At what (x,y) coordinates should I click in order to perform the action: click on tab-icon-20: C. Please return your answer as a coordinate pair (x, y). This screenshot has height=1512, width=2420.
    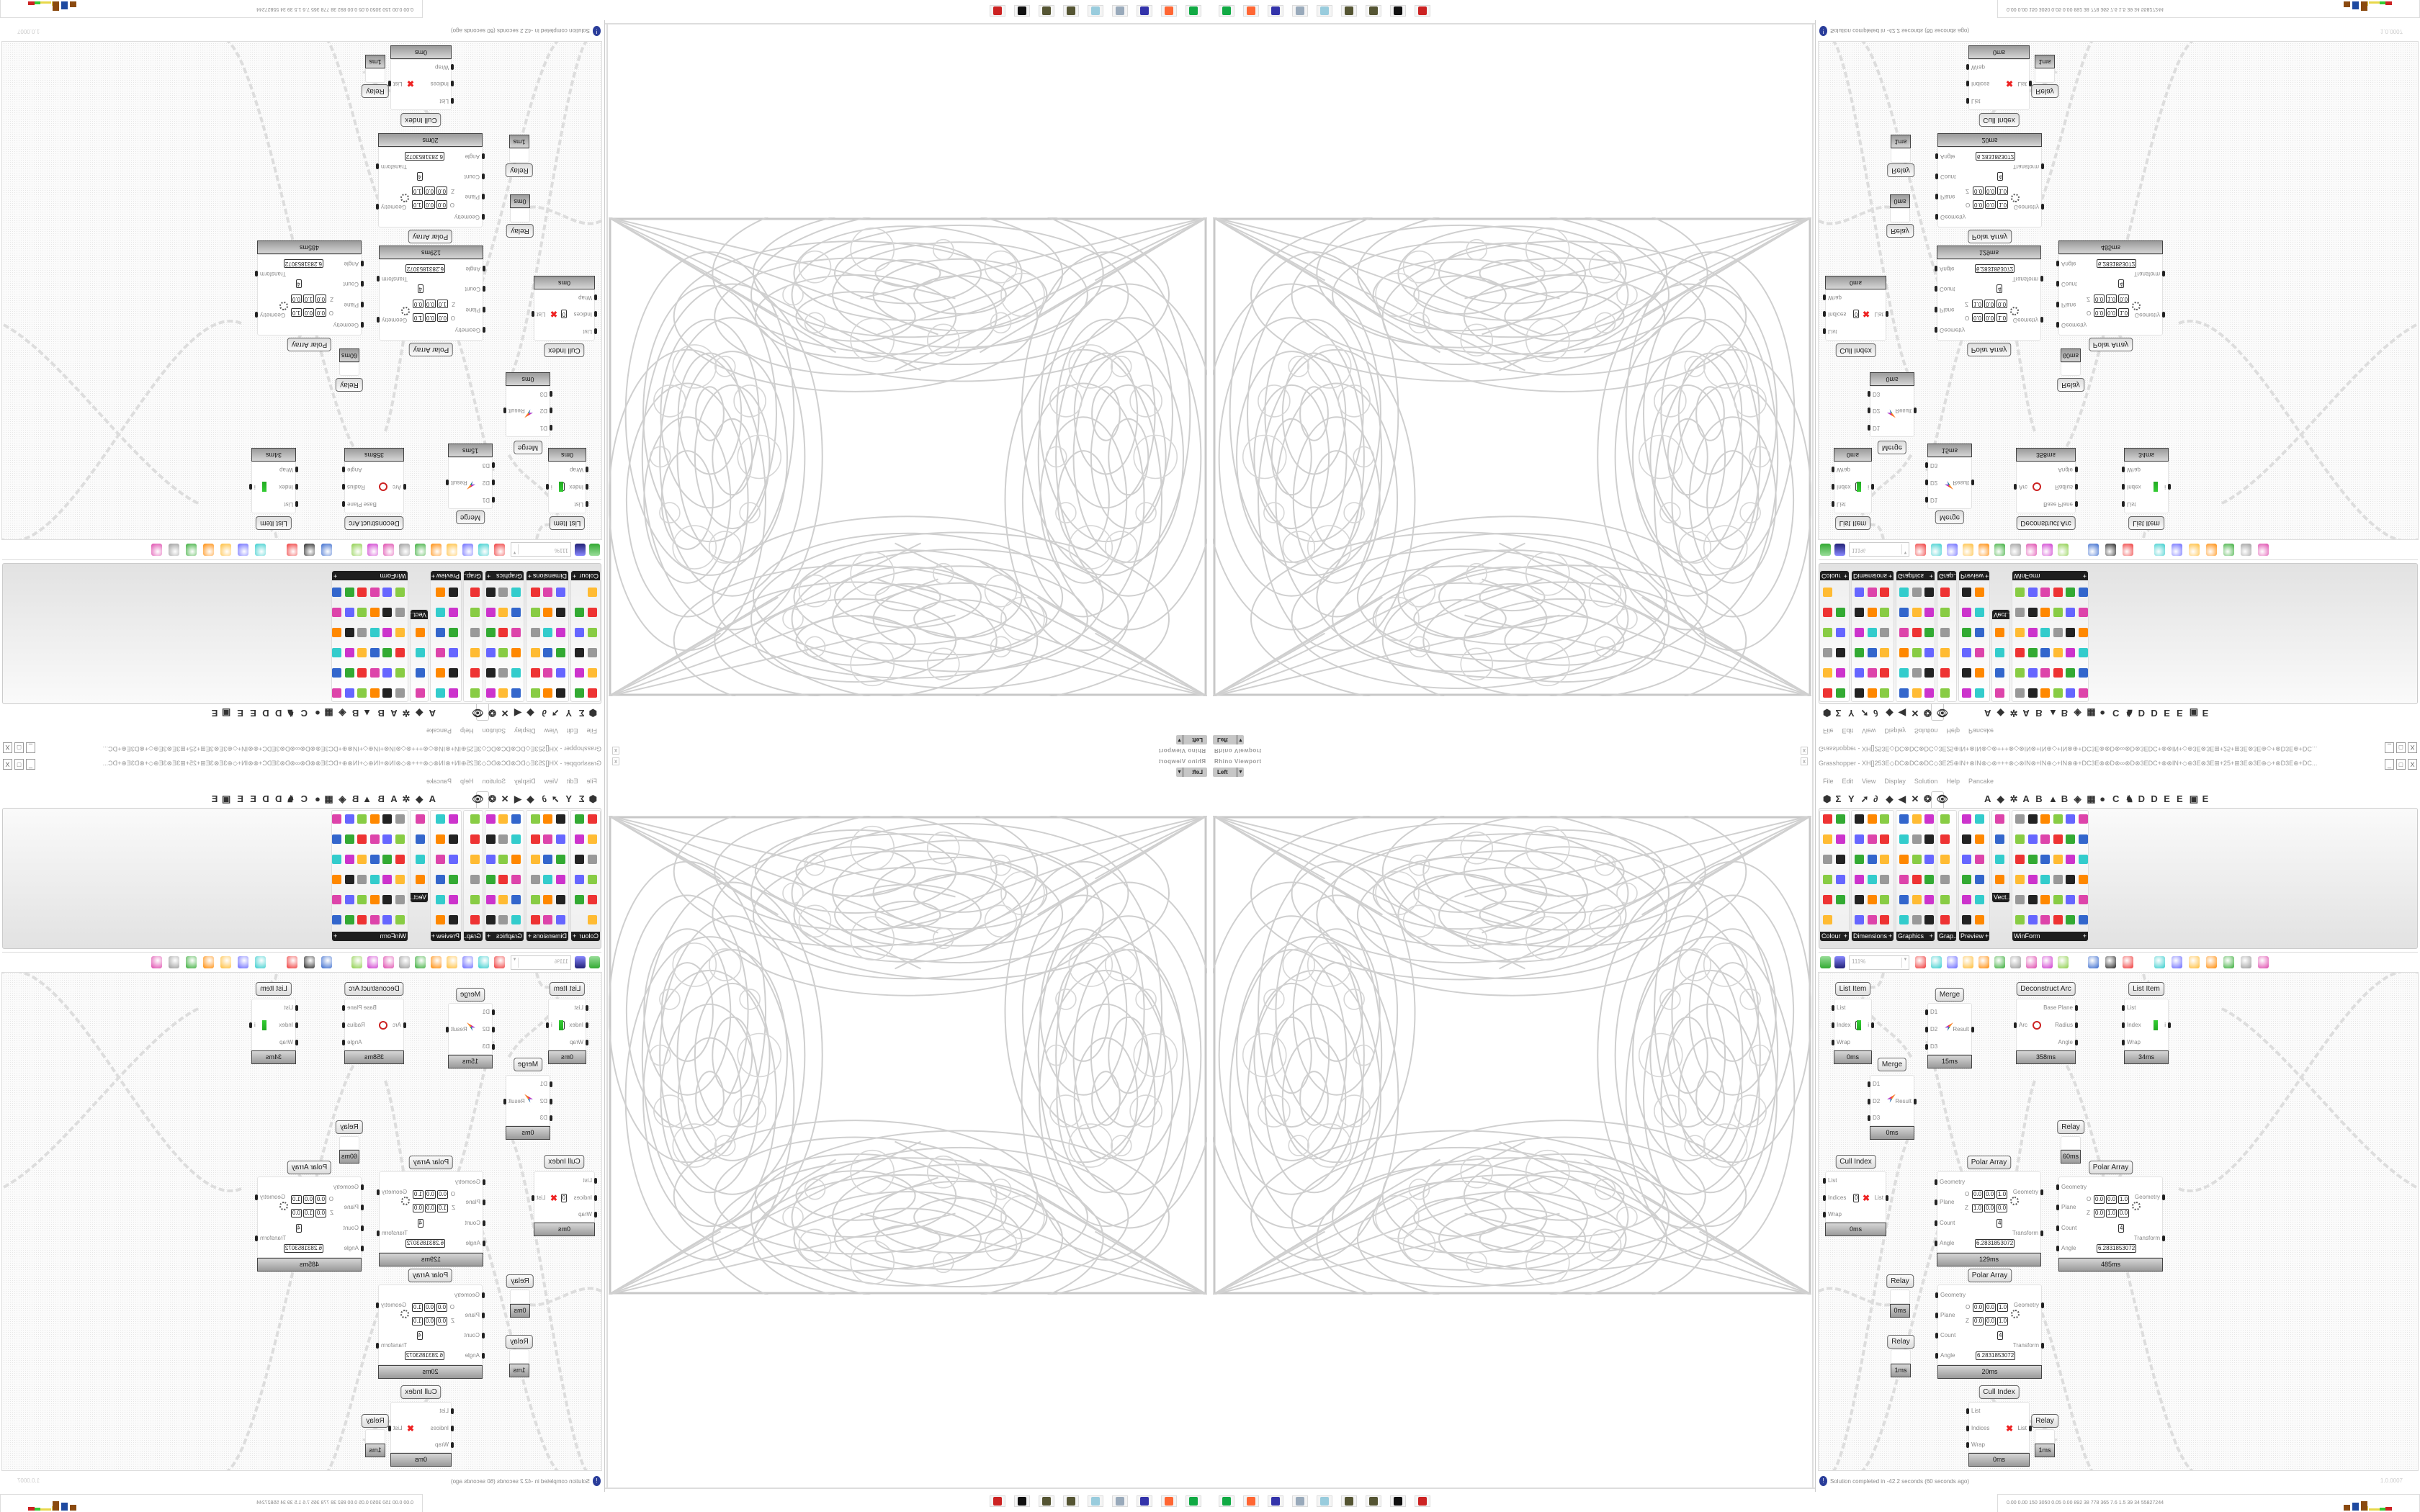
    Looking at the image, I should click on (2116, 798).